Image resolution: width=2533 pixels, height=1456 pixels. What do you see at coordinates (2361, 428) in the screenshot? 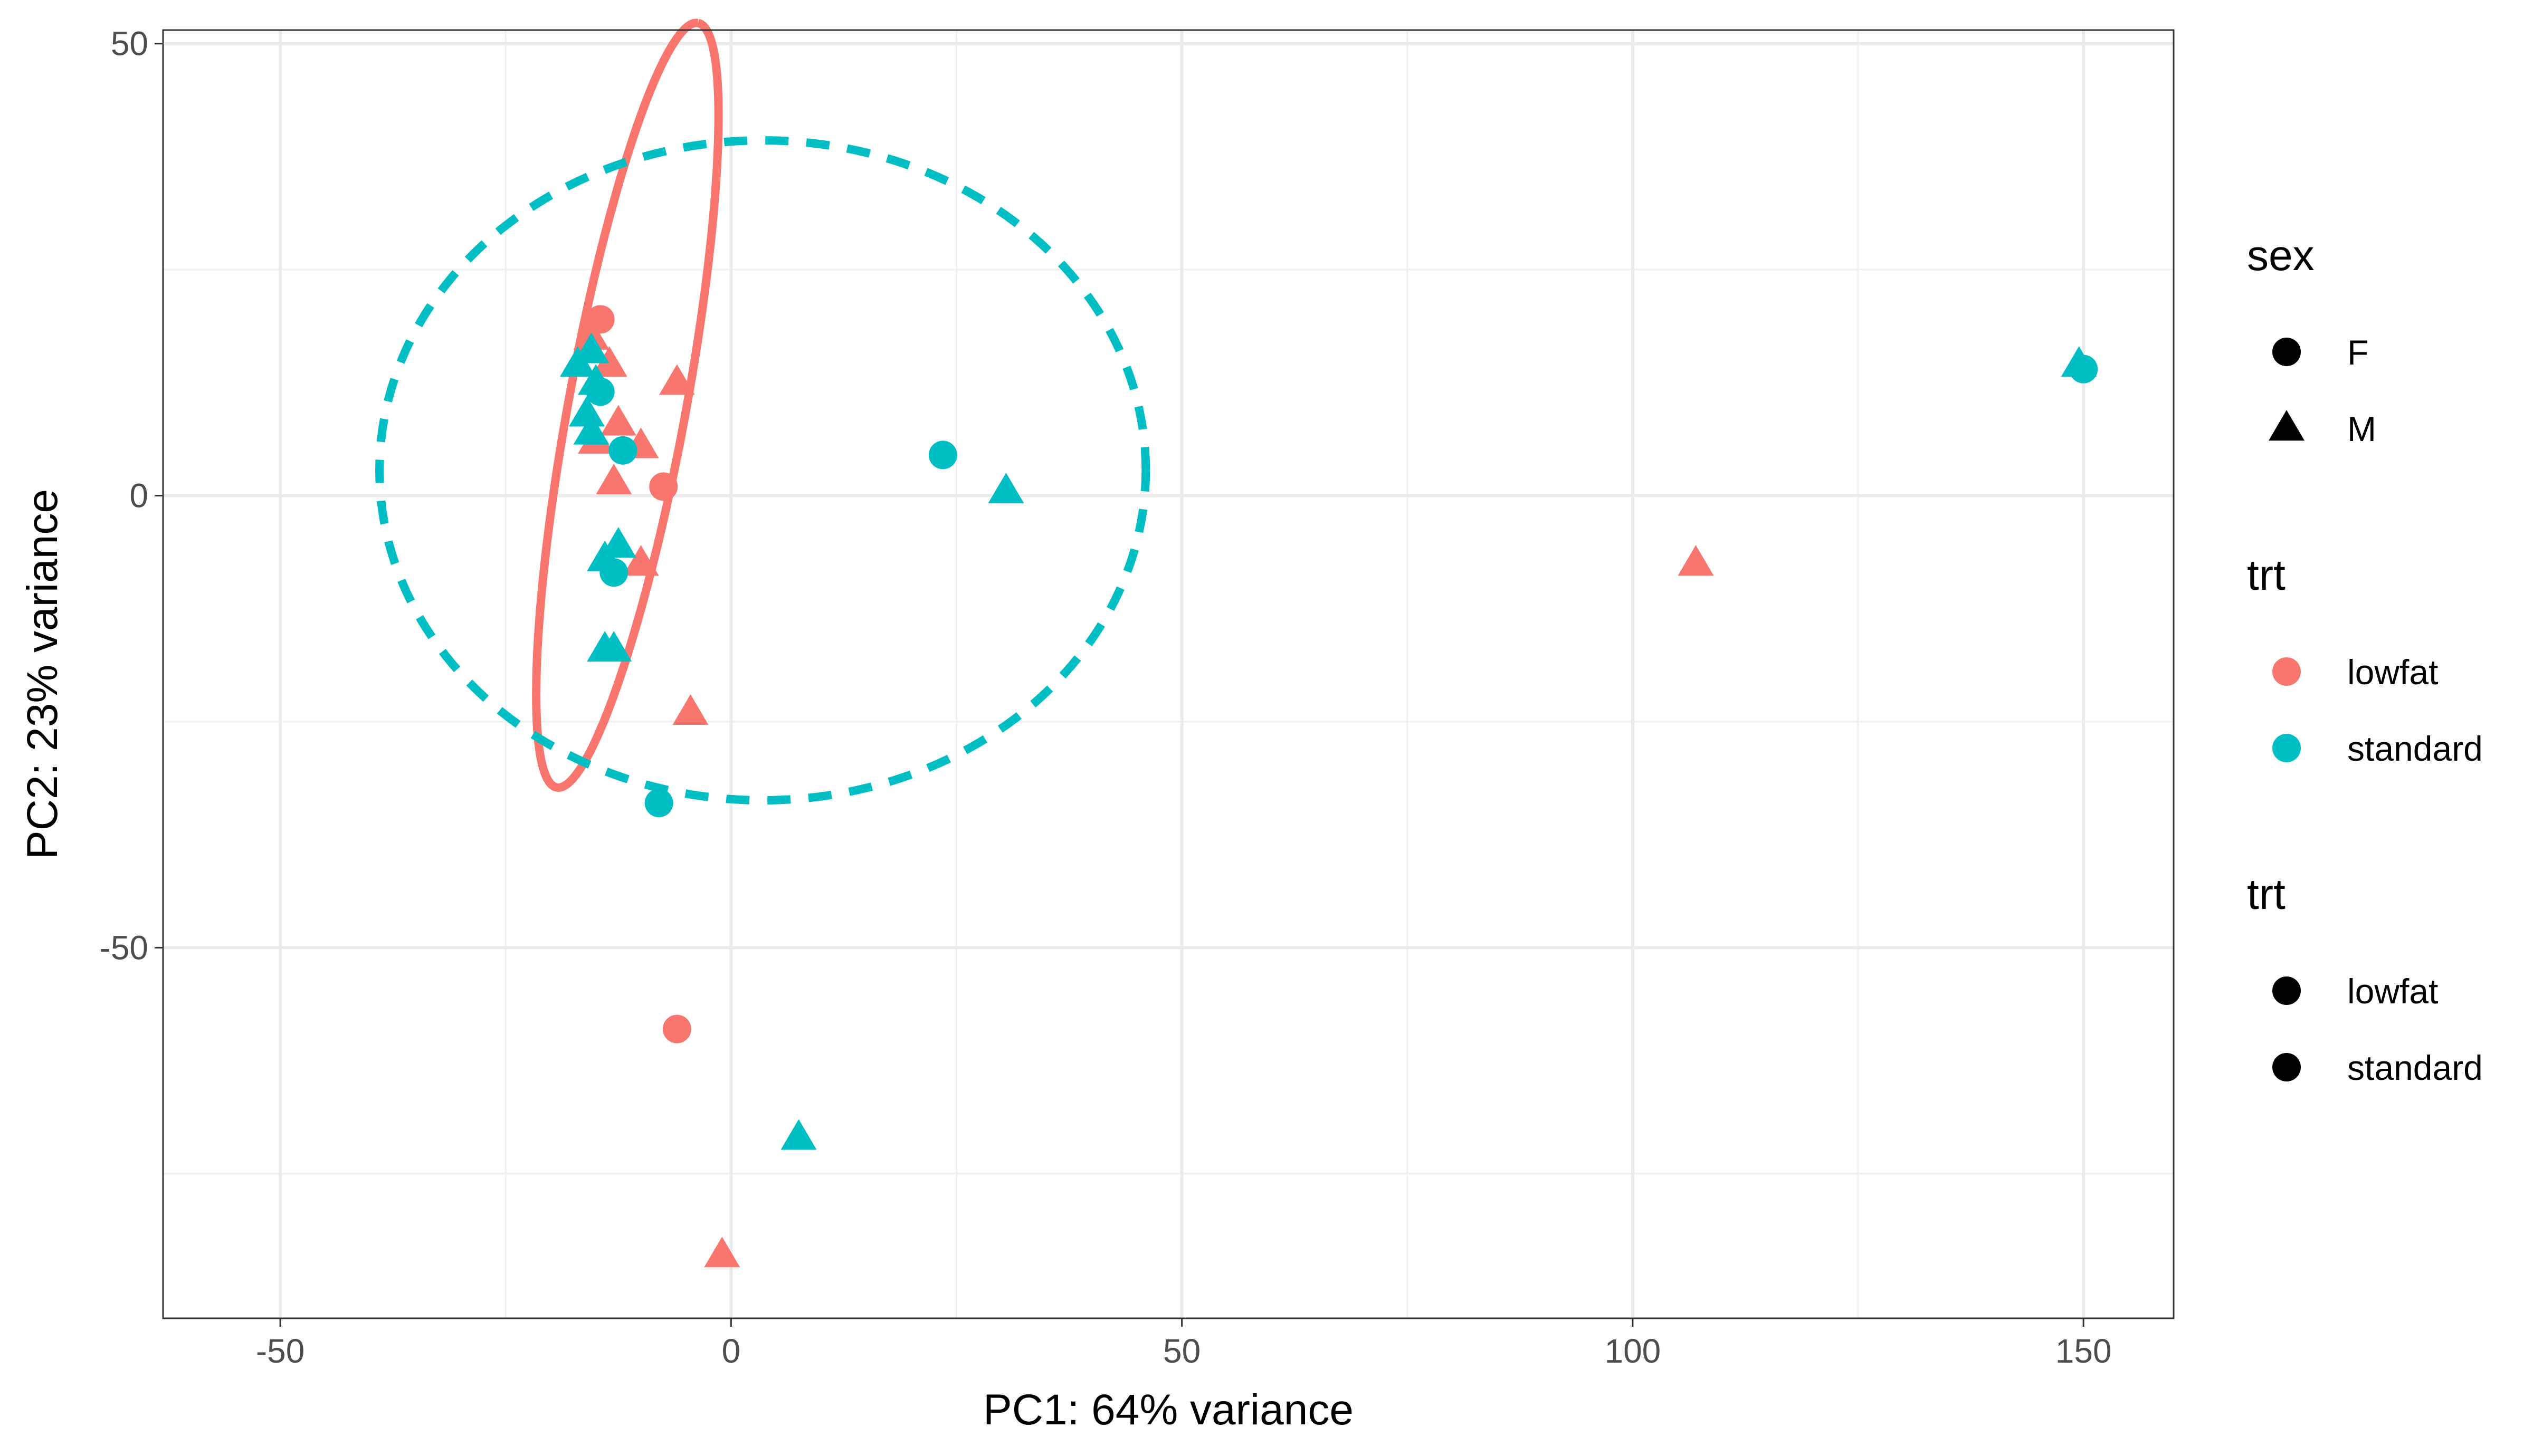
I see `legend-label: M` at bounding box center [2361, 428].